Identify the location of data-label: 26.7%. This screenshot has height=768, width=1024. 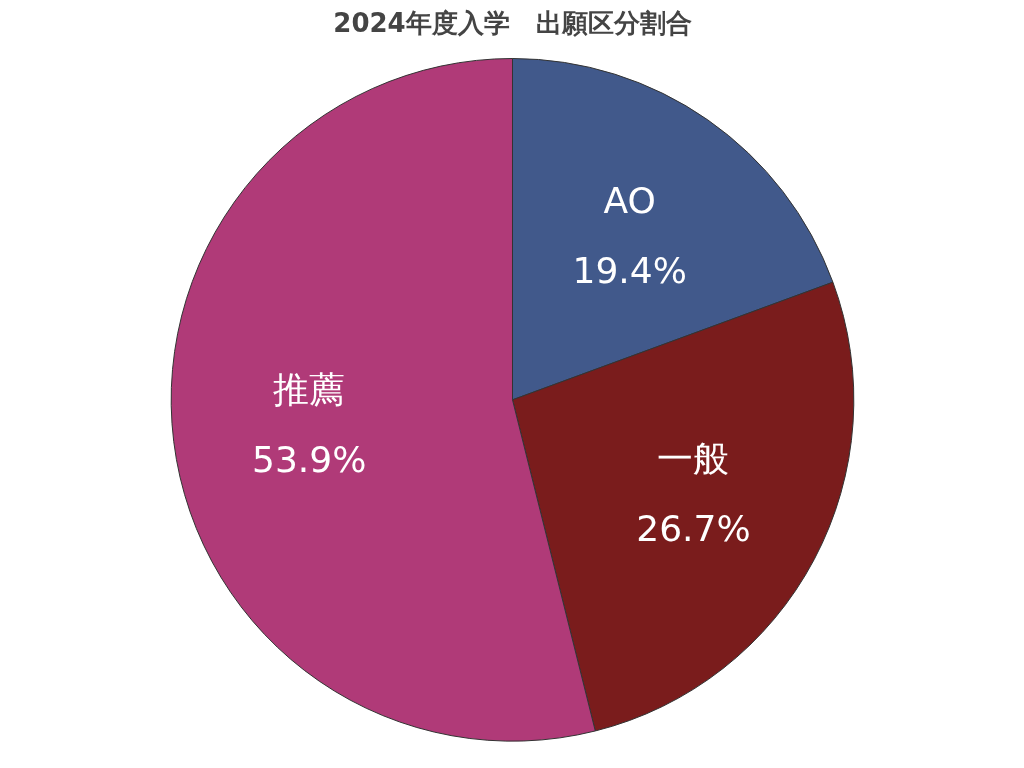
(693, 529).